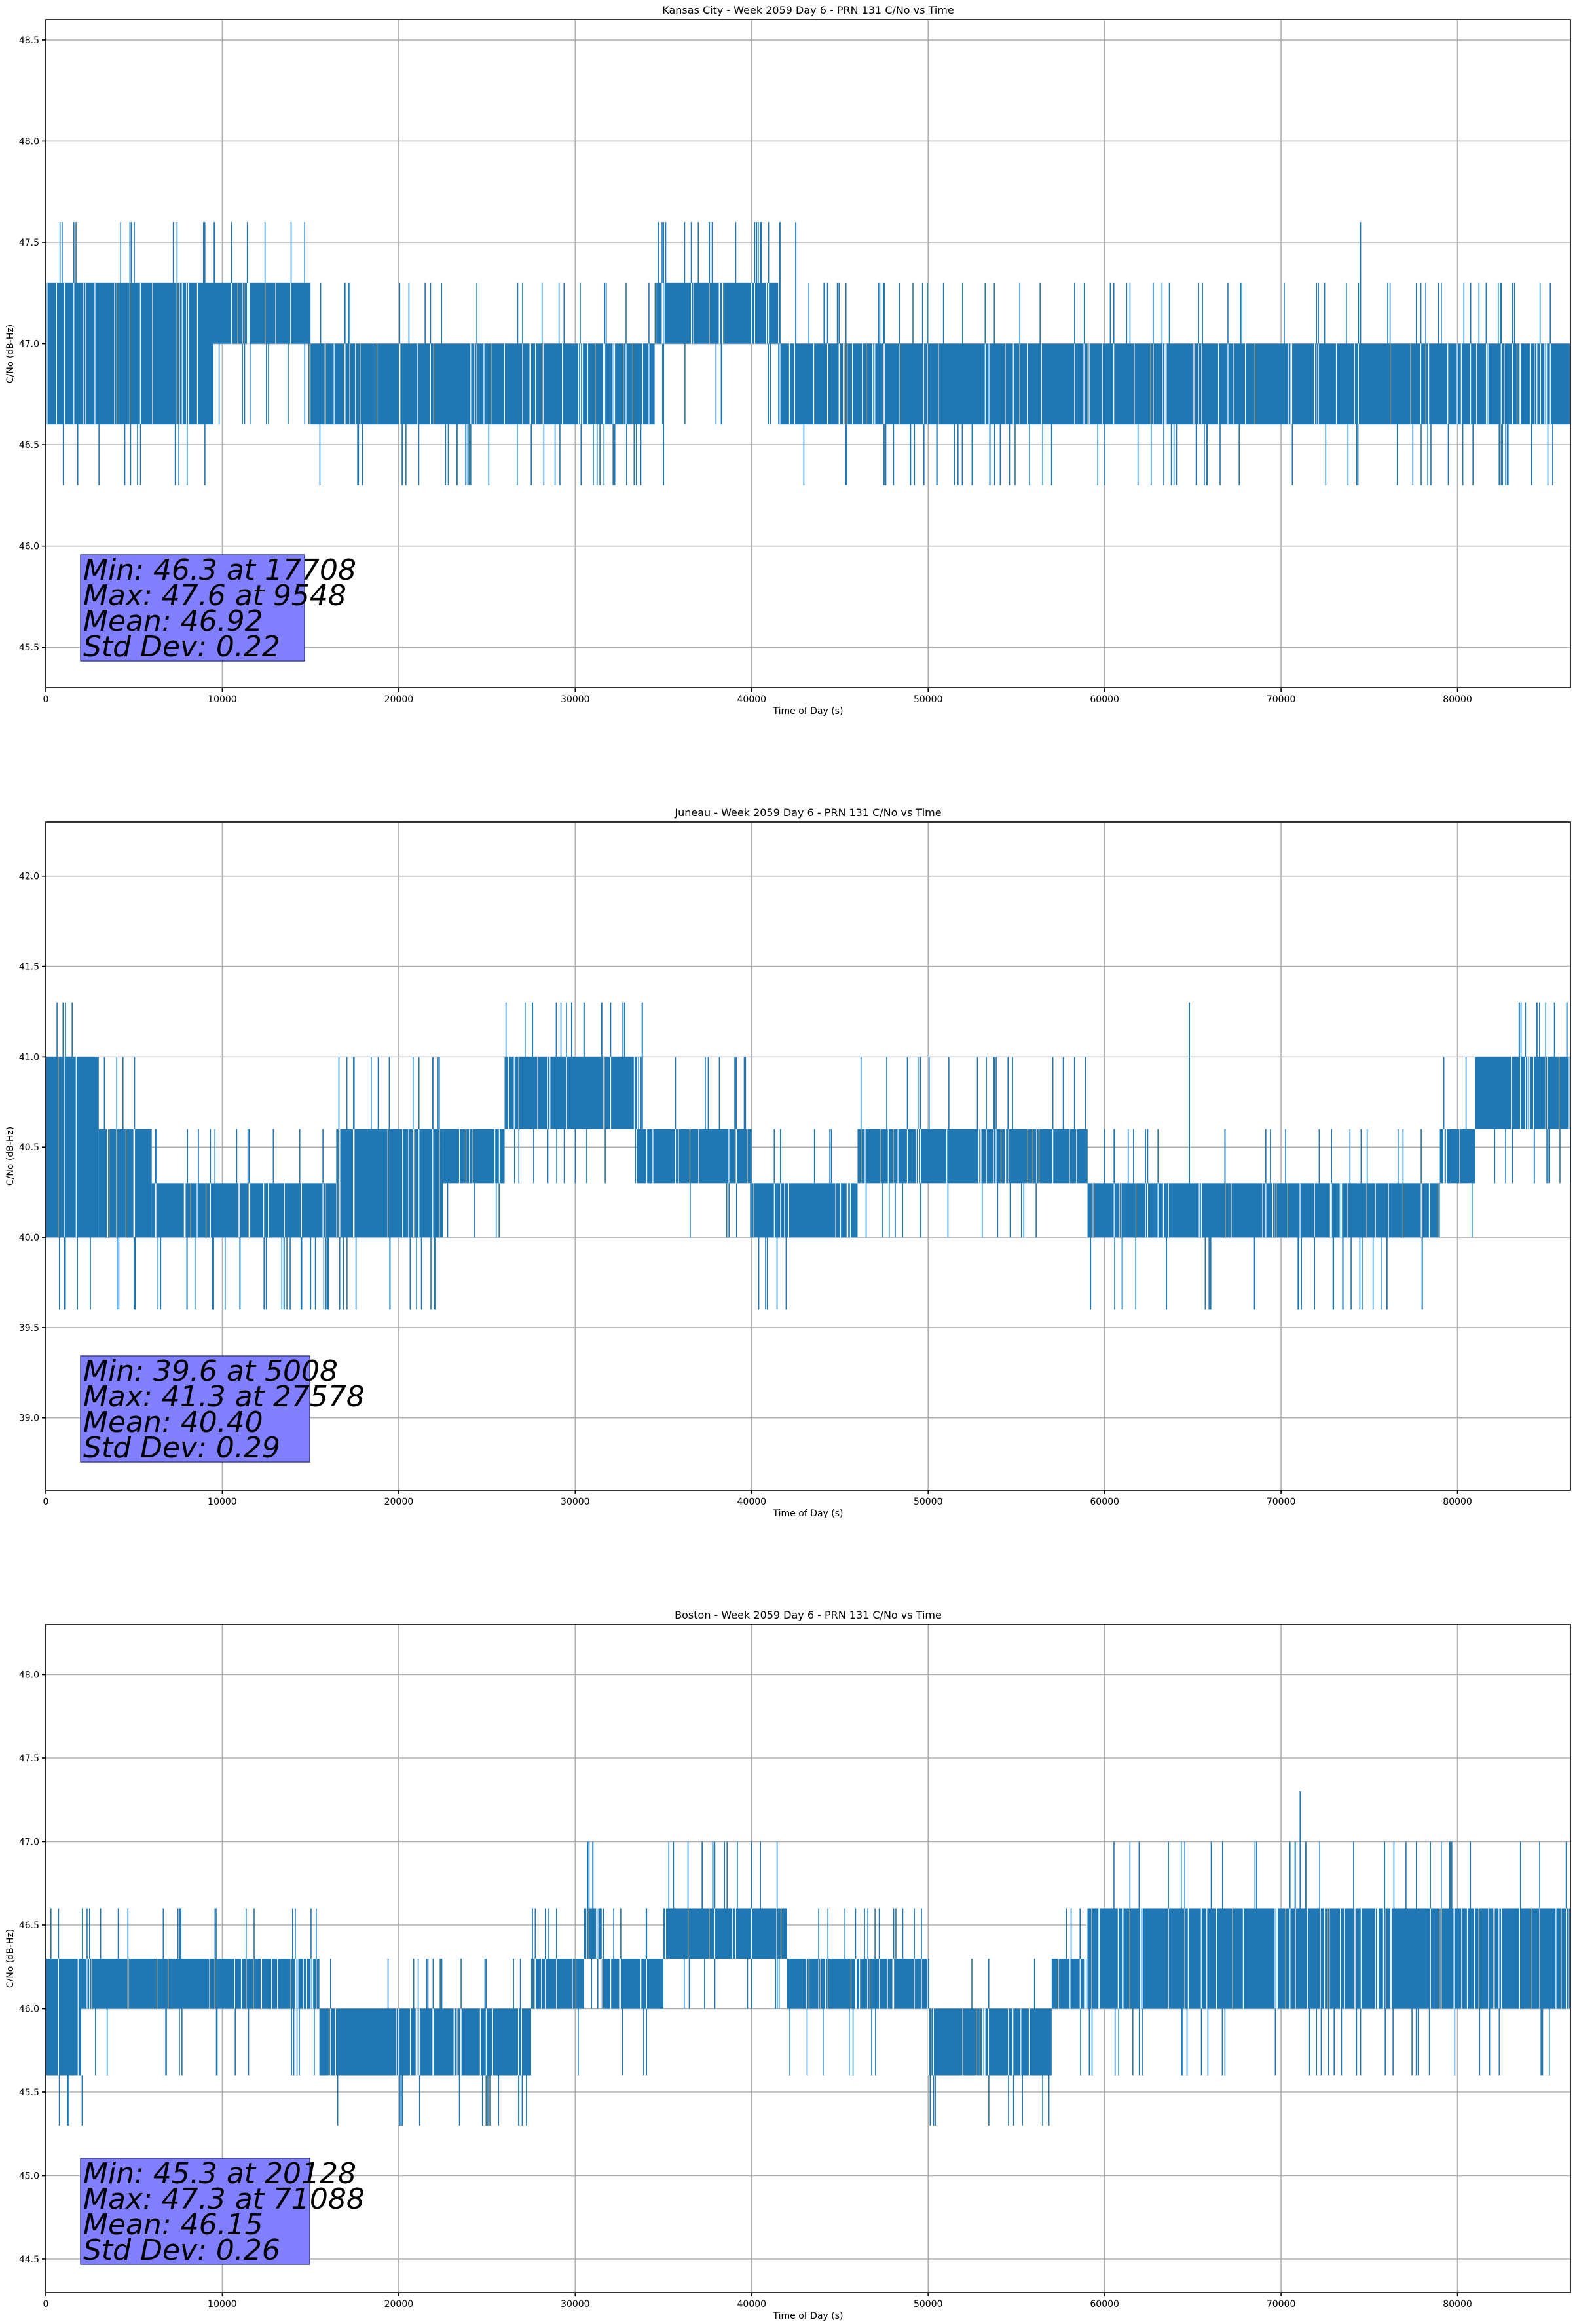 Image resolution: width=1577 pixels, height=2324 pixels. What do you see at coordinates (219, 570) in the screenshot?
I see `stat-min: Min: 46.3 at 17708` at bounding box center [219, 570].